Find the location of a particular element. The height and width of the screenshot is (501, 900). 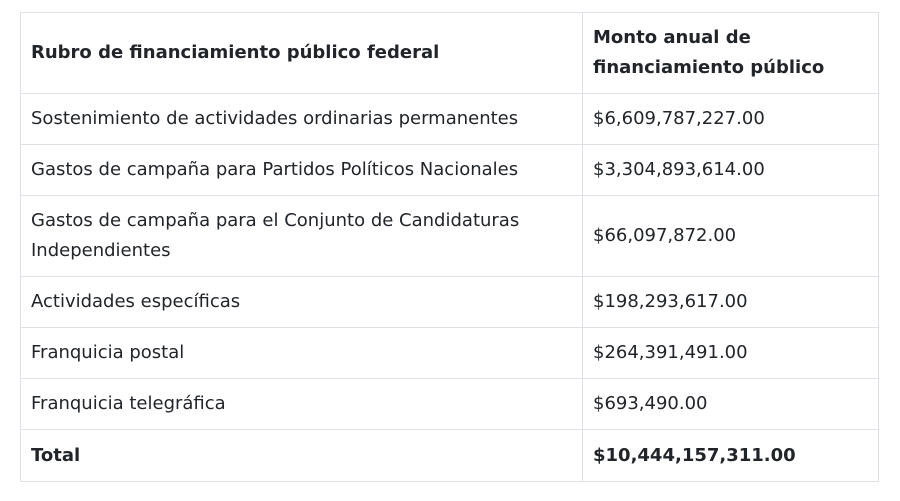

table-row: Franquicia telegráfica $693,490.00 is located at coordinates (449, 404).